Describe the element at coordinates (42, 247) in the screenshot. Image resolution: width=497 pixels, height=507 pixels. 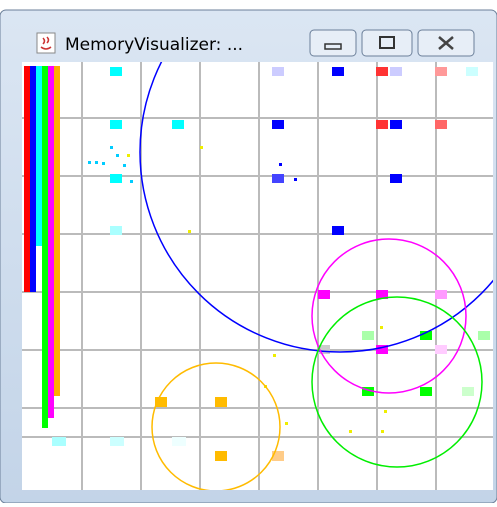
I see `bars` at that location.